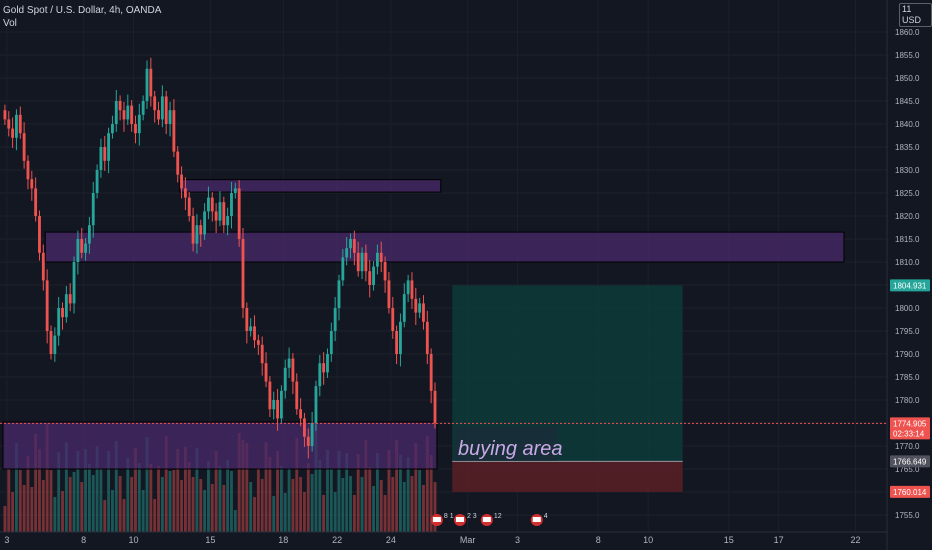  I want to click on middle-zone, so click(444, 247).